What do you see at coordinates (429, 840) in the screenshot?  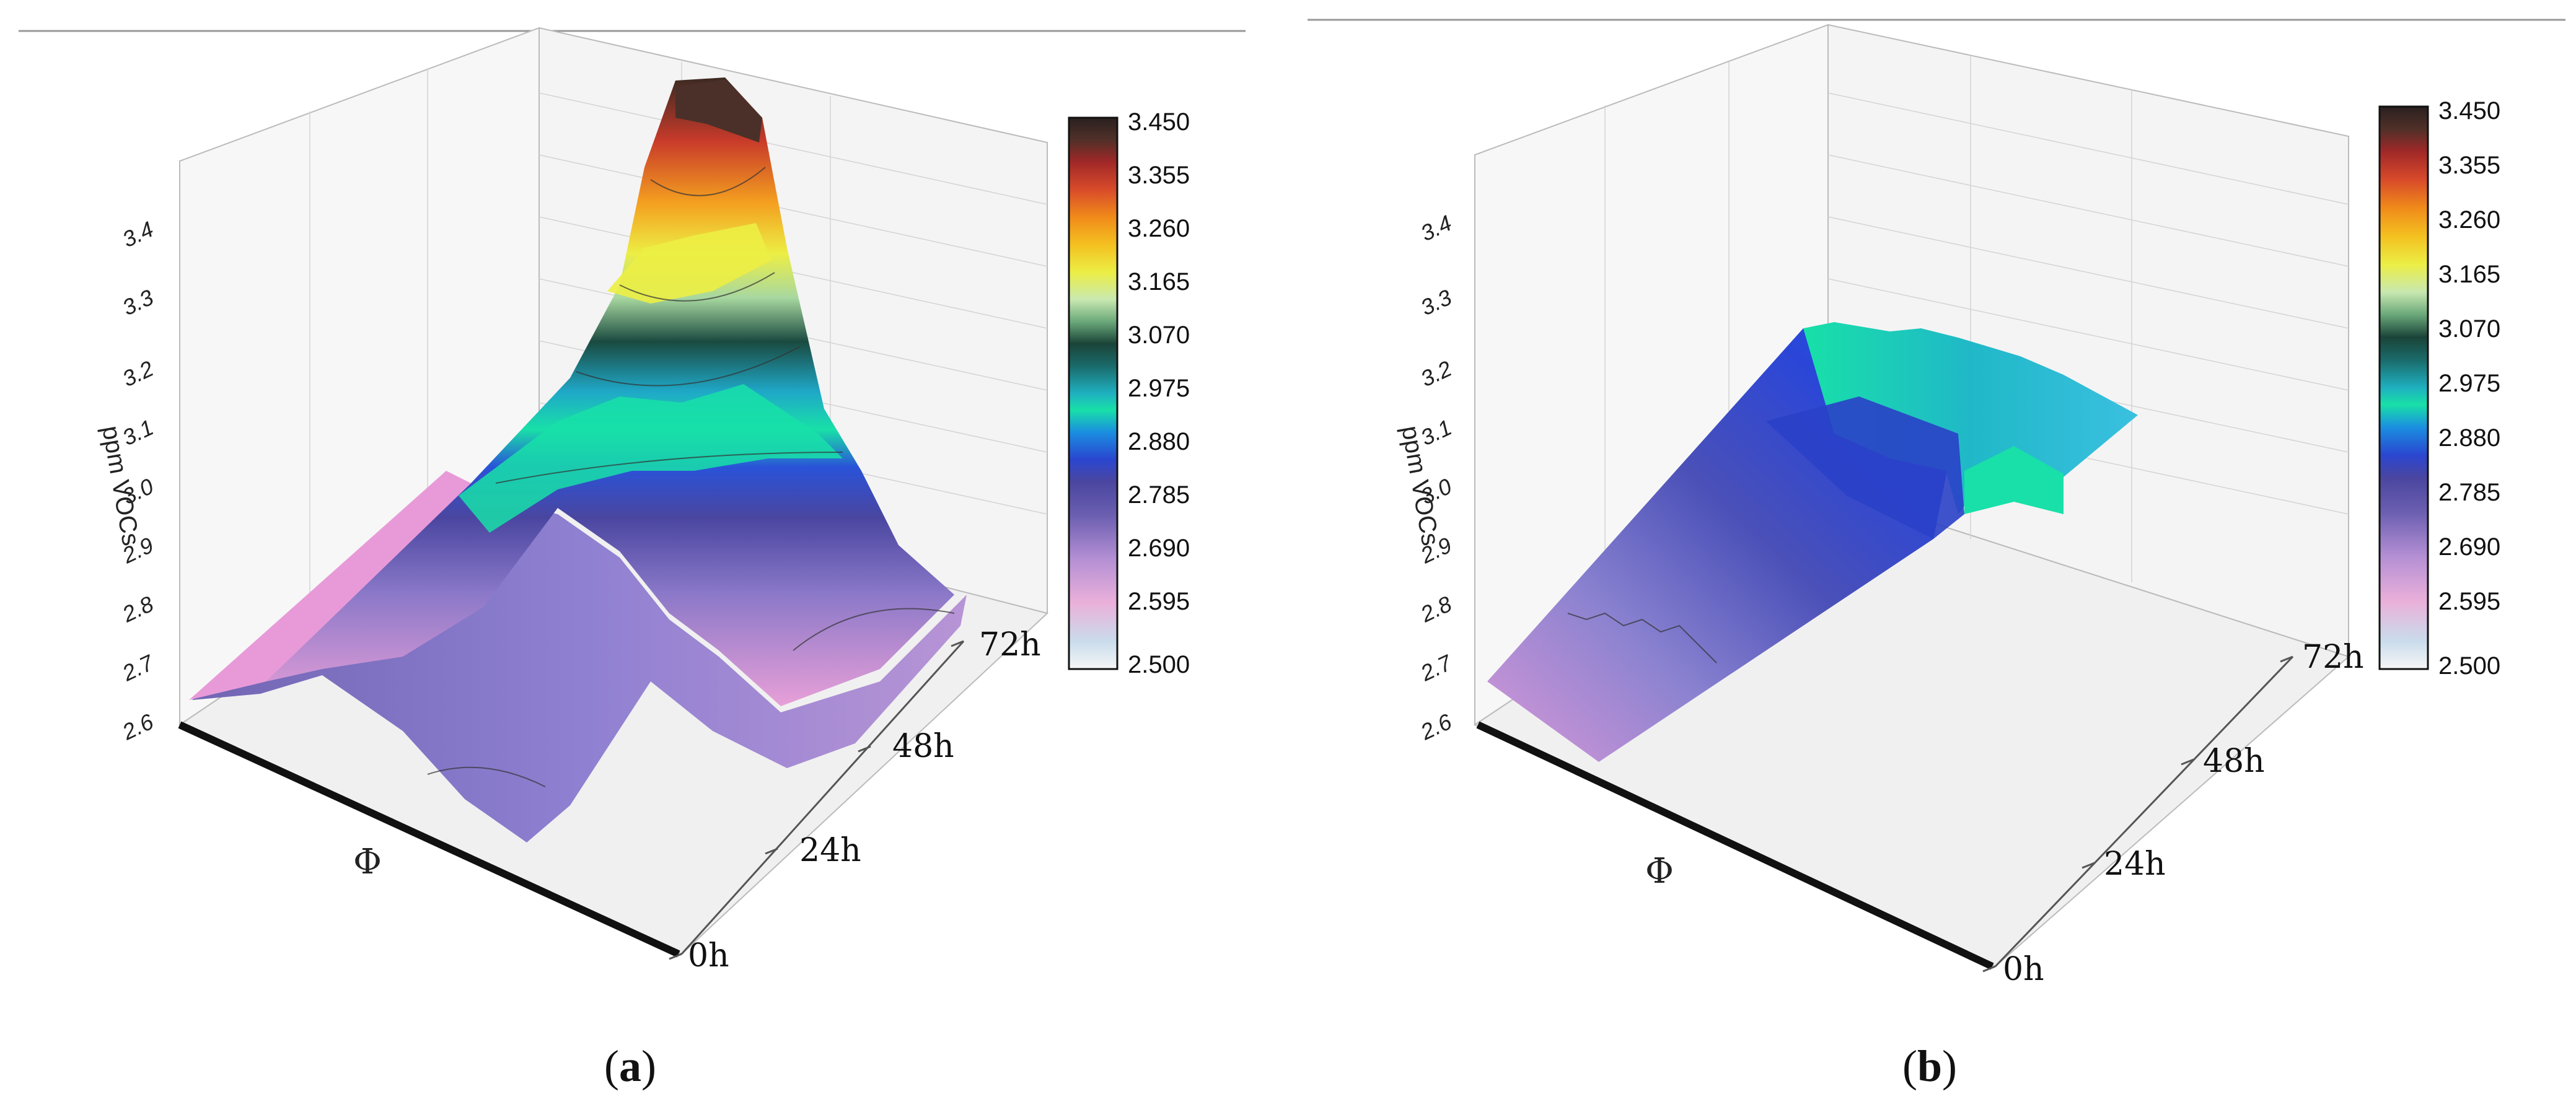 I see `panel-a-x-axis` at bounding box center [429, 840].